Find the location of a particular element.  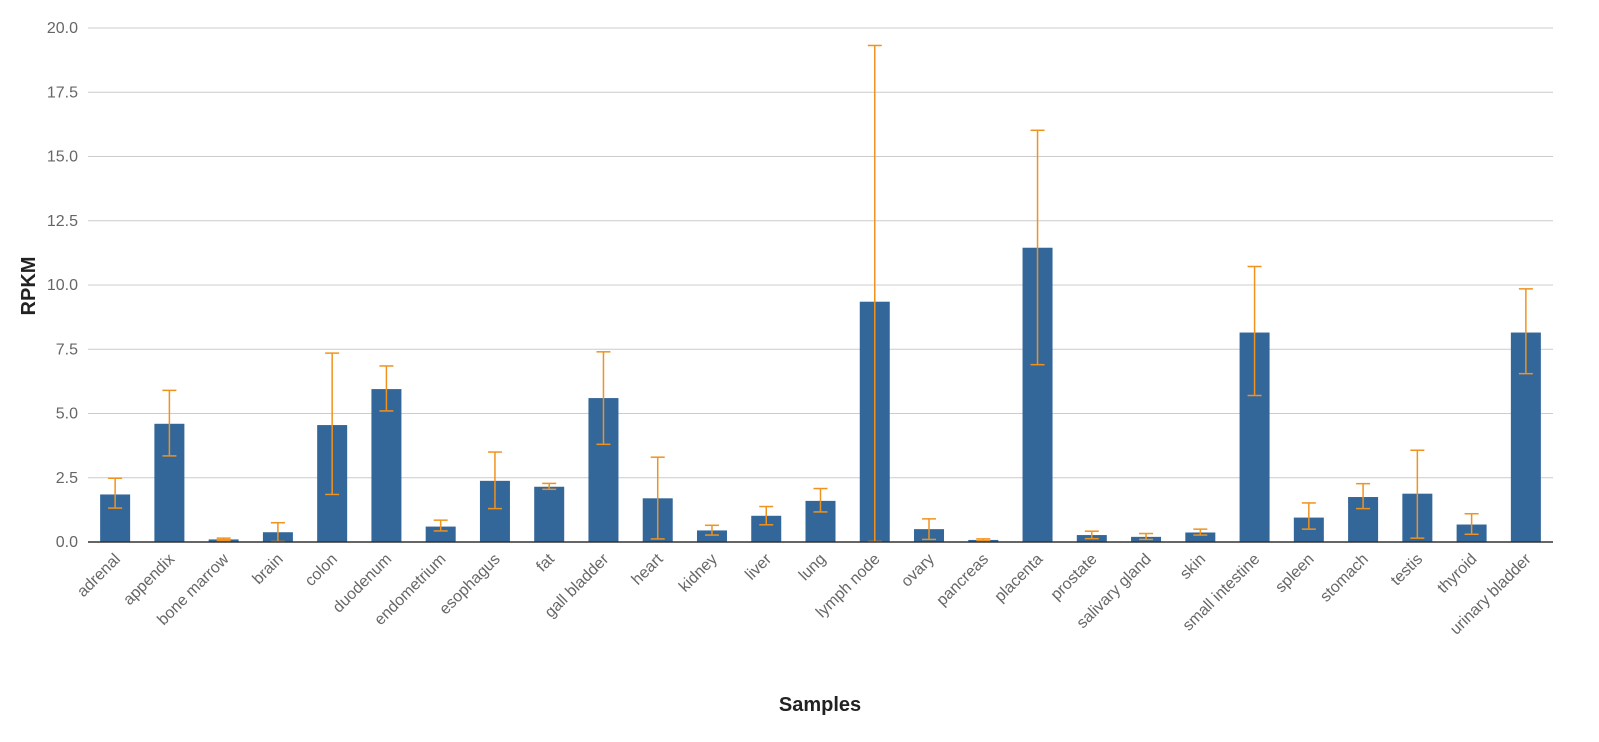

y-tick-label: 2.5 is located at coordinates (67, 478).